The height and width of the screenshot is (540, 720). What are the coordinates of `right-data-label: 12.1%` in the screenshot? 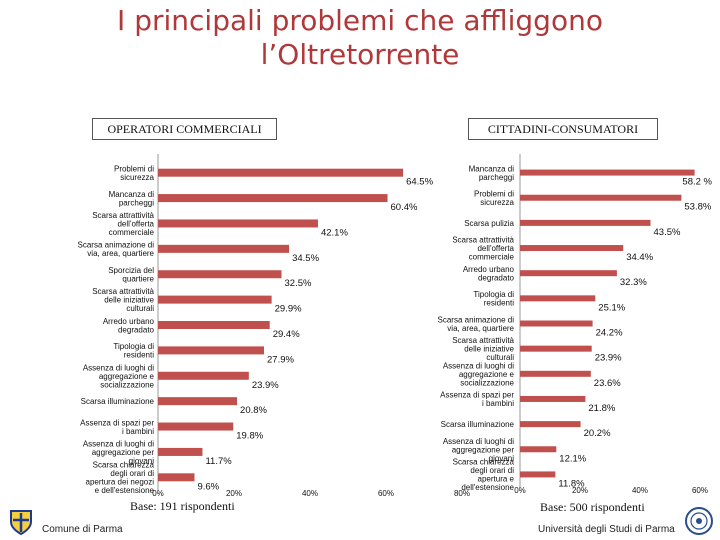 It's located at (572, 458).